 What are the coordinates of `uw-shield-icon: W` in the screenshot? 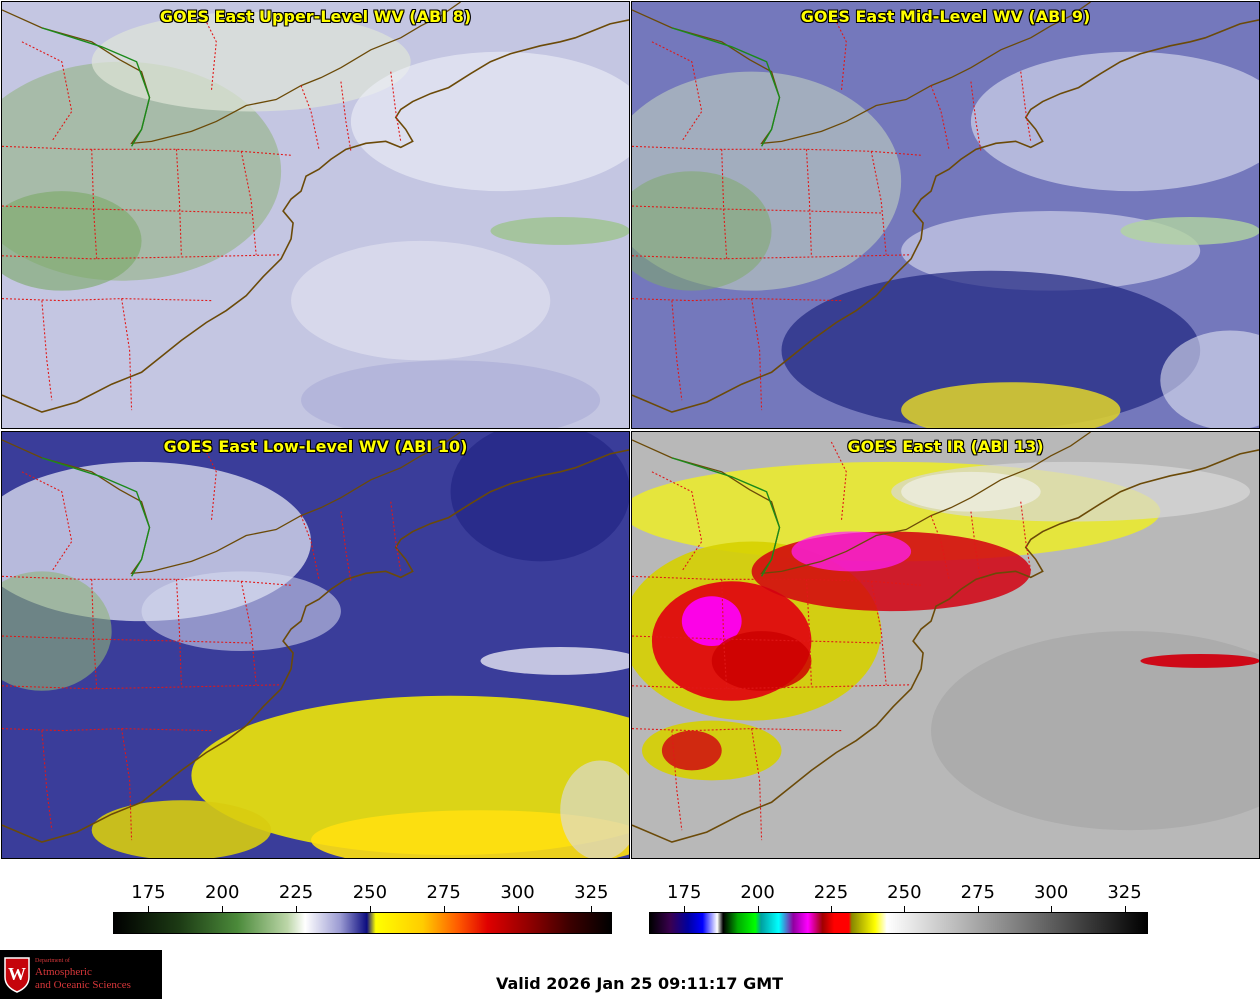 It's located at (17, 975).